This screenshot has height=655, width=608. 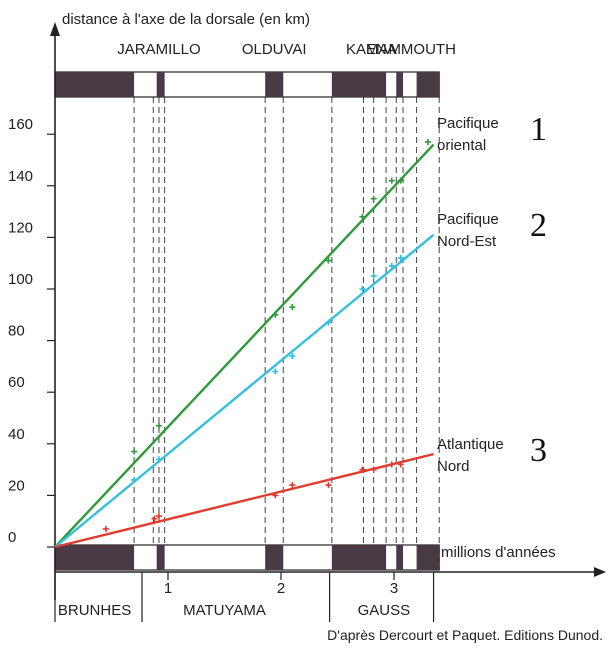 I want to click on epoch-label: GAUSS, so click(x=384, y=610).